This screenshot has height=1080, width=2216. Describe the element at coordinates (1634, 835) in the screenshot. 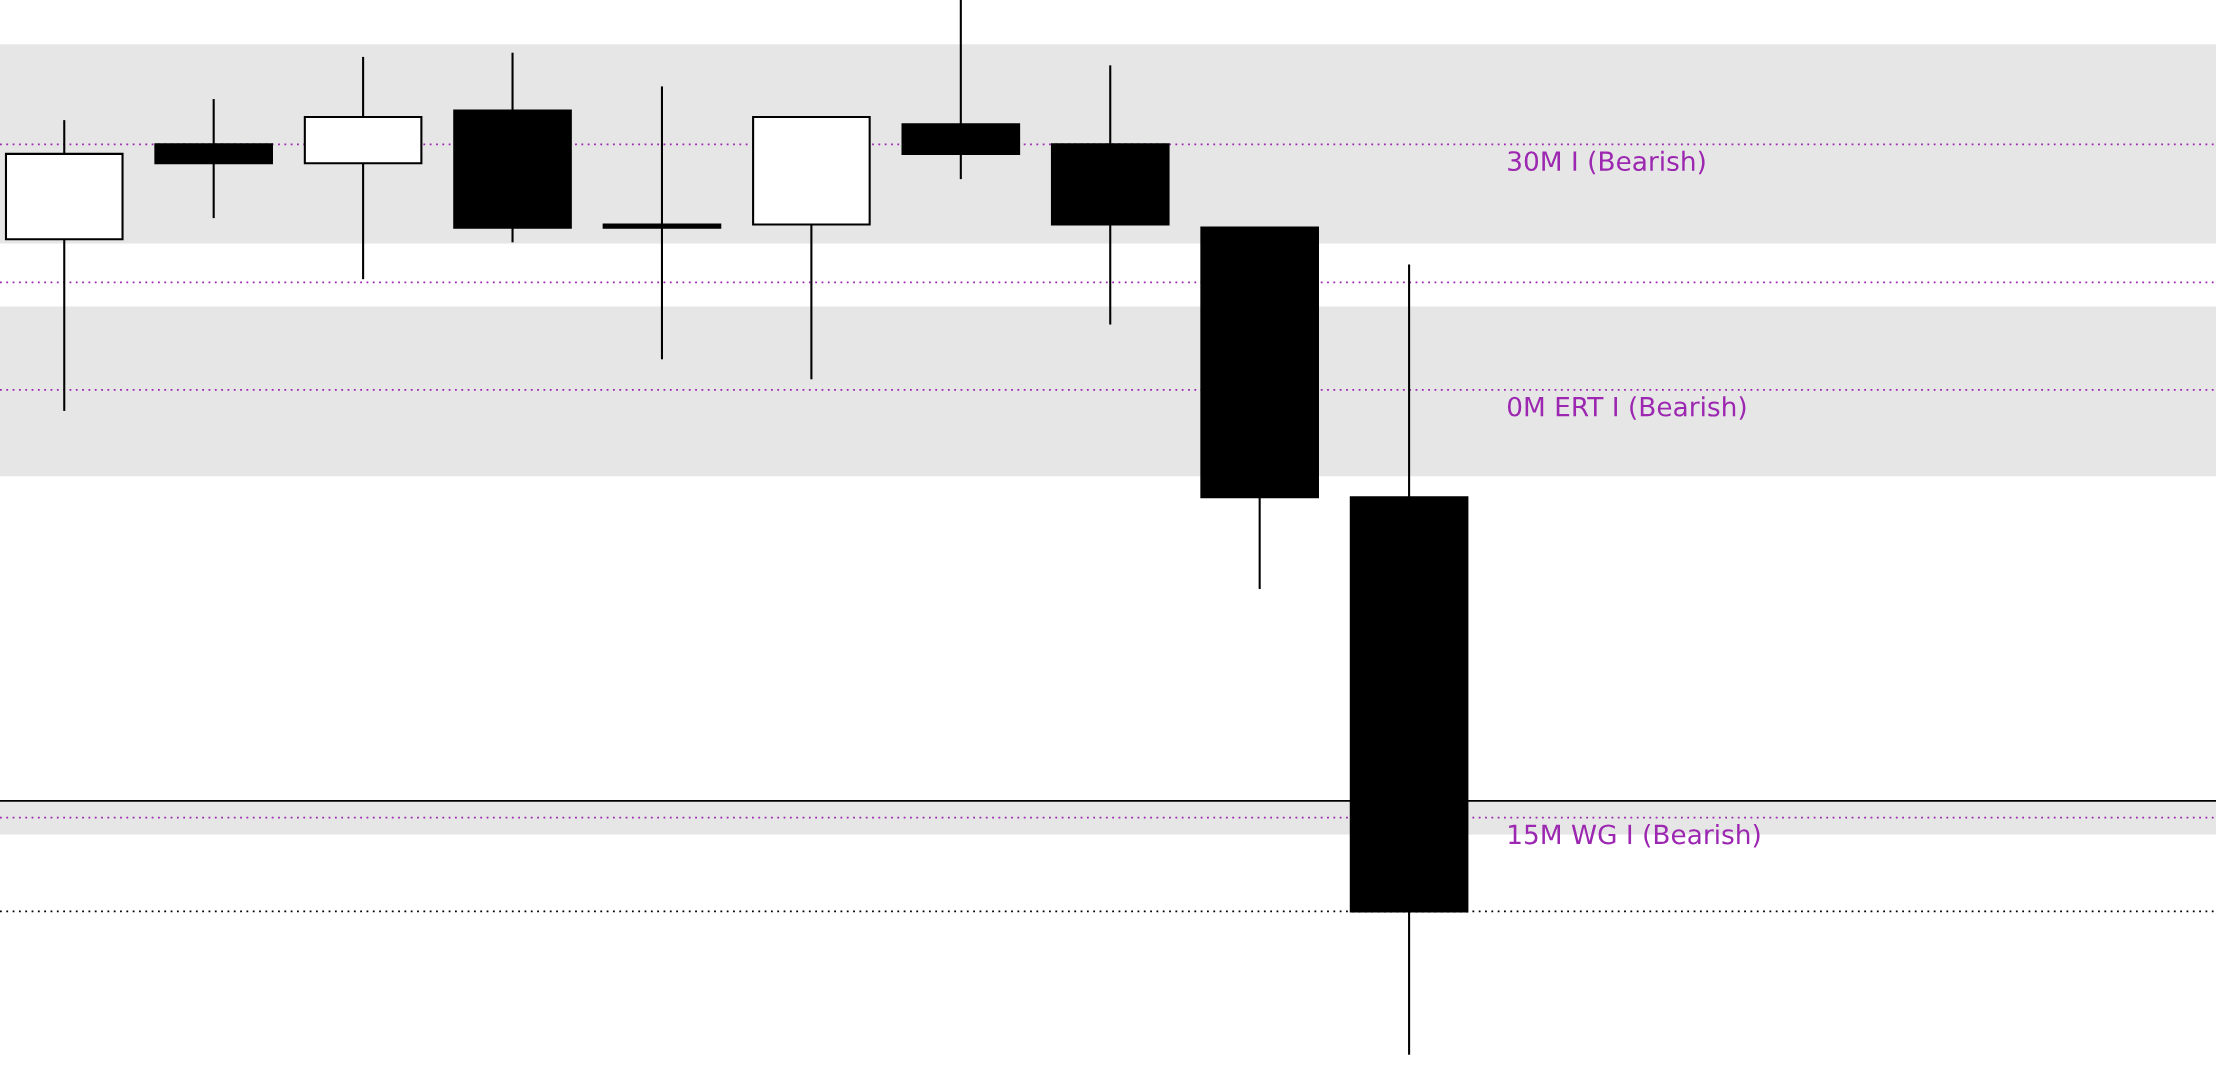

I see `ref-line-label: 15M WG I (Bearish)` at that location.